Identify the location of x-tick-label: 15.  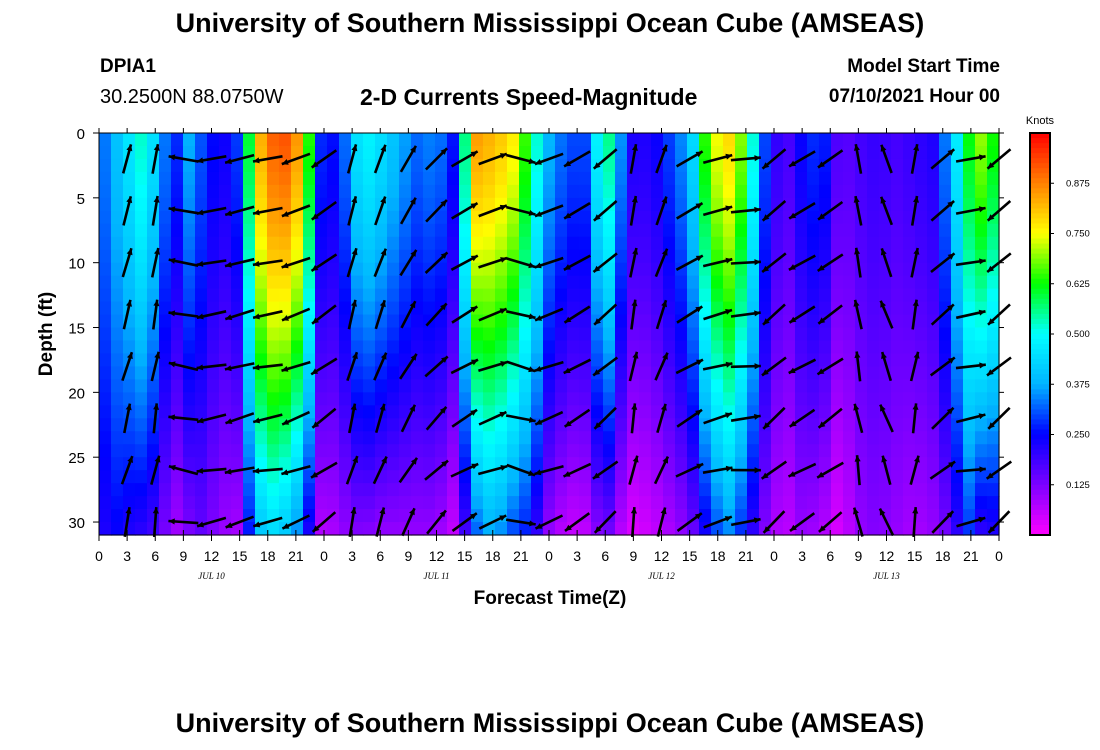
(240, 556).